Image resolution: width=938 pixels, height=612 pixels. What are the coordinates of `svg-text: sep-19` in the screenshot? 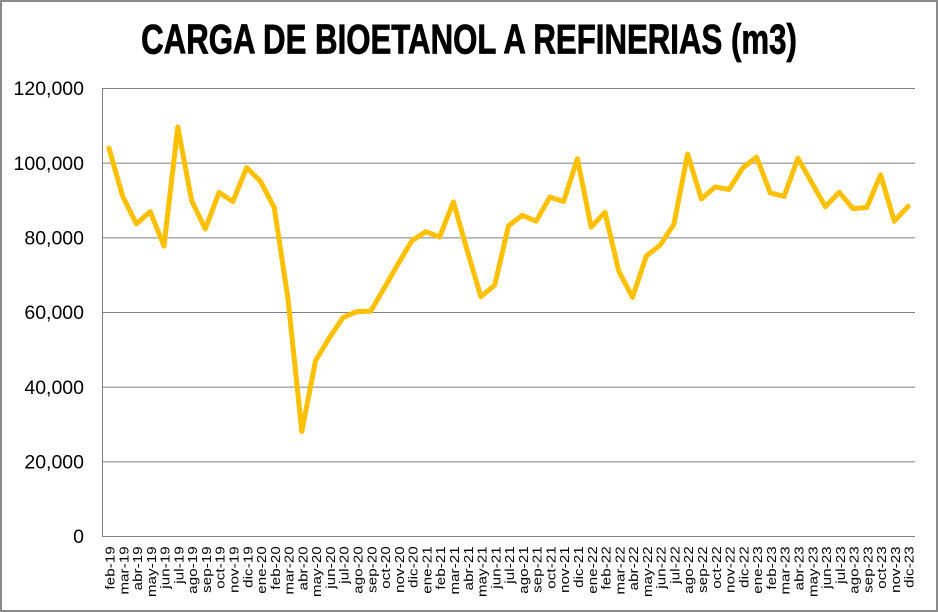 It's located at (206, 569).